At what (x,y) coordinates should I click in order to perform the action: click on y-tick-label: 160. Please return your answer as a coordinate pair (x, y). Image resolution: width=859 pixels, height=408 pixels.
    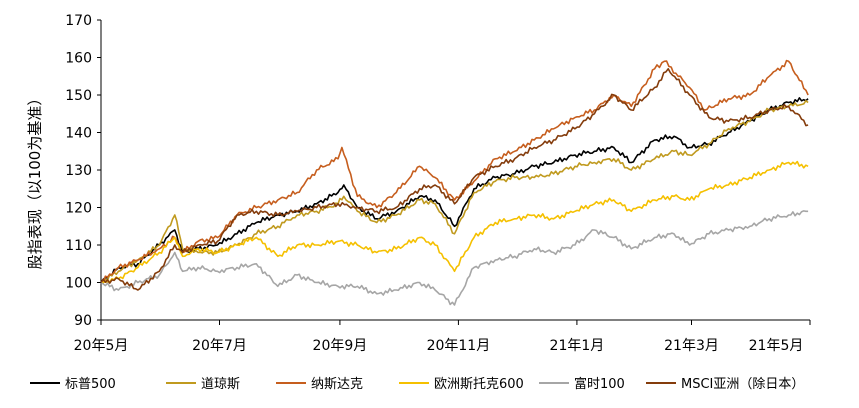
    Looking at the image, I should click on (78, 59).